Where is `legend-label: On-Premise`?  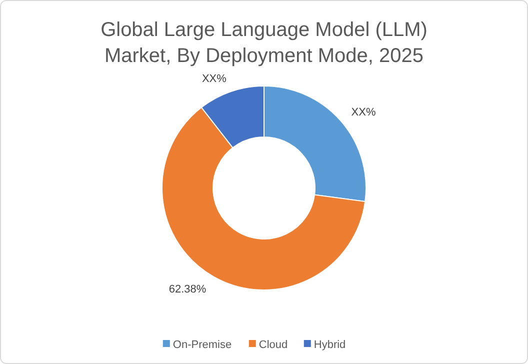
legend-label: On-Premise is located at coordinates (202, 344).